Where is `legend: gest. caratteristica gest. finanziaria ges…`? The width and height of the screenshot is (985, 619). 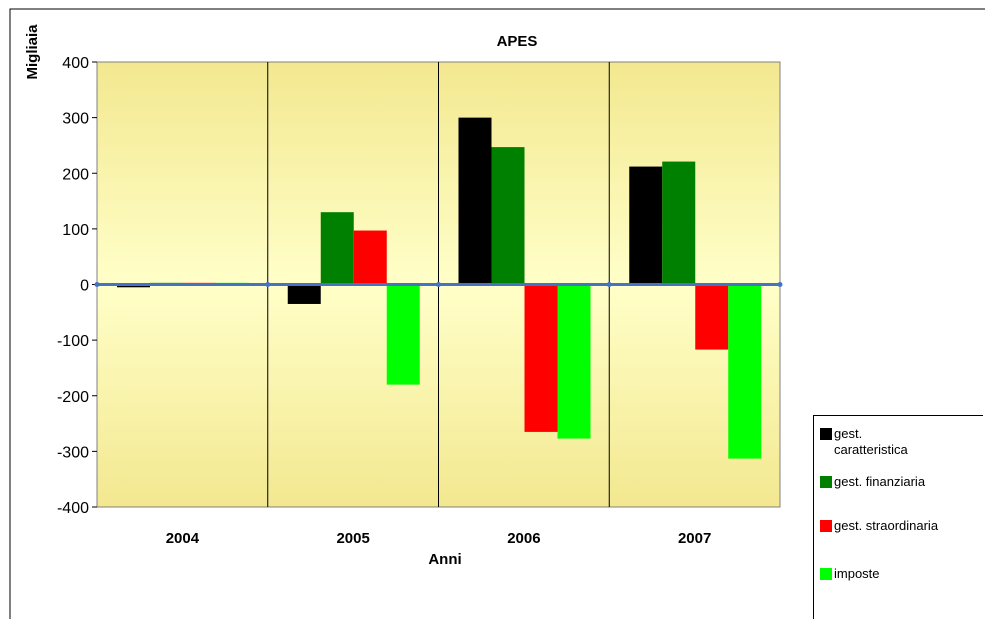 legend: gest. caratteristica gest. finanziaria ges… is located at coordinates (898, 517).